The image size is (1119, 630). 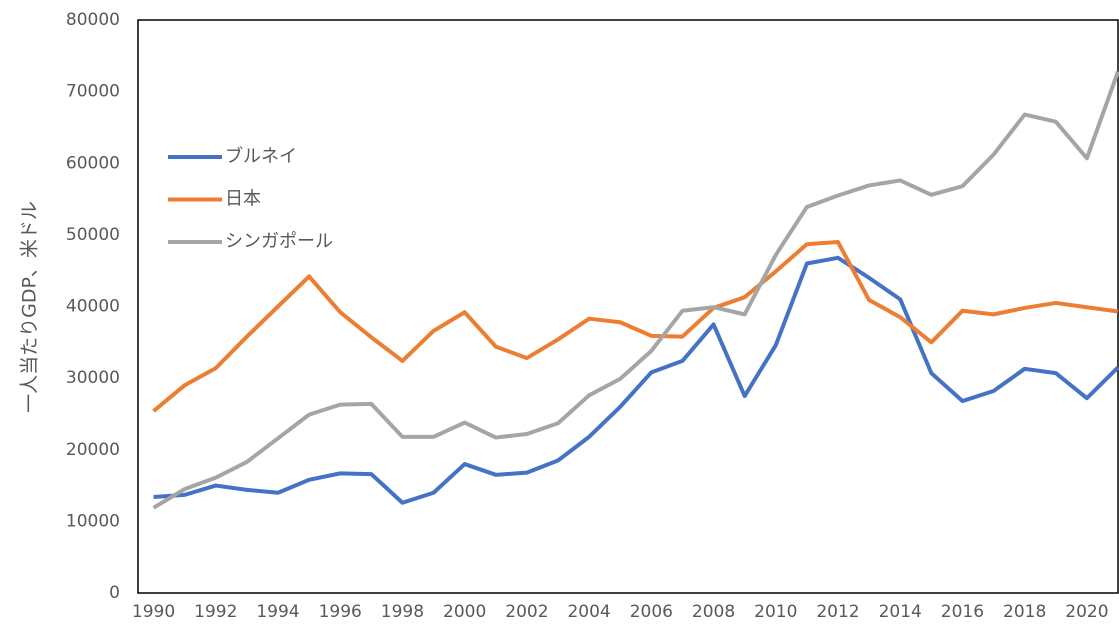 What do you see at coordinates (93, 450) in the screenshot?
I see `y-tick-label: 20000` at bounding box center [93, 450].